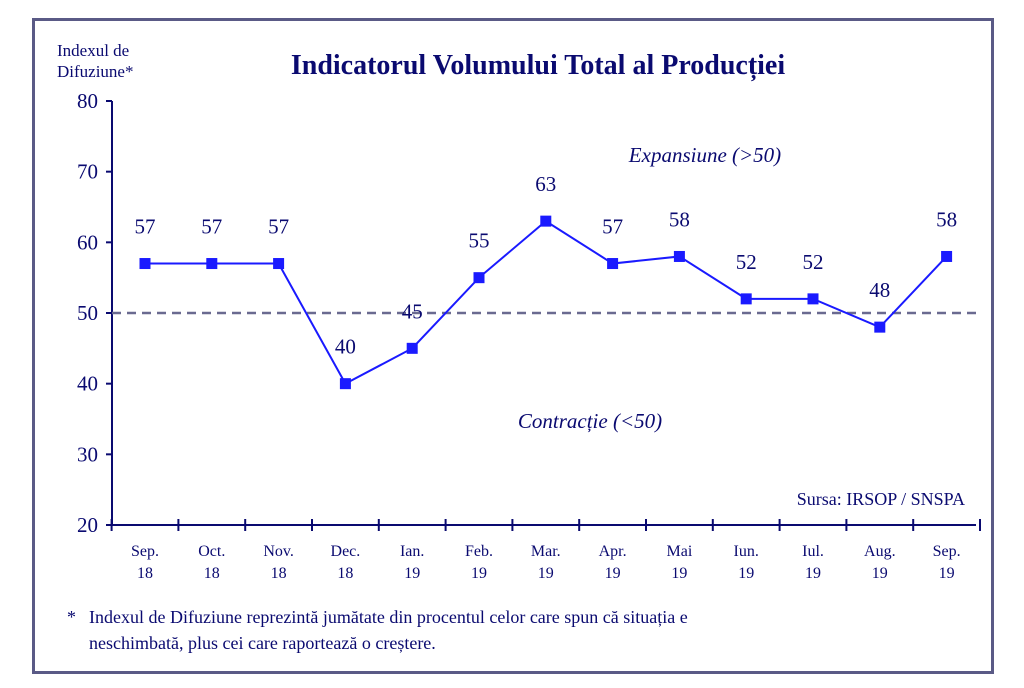 The image size is (1024, 688). What do you see at coordinates (95, 71) in the screenshot?
I see `y-axis-label-line2: Difuziune*` at bounding box center [95, 71].